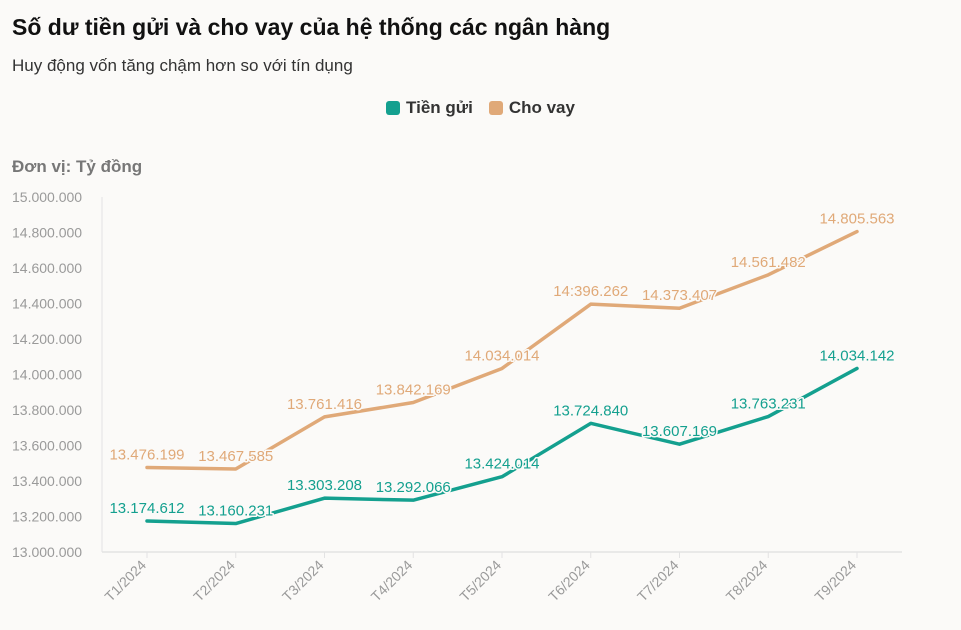  Describe the element at coordinates (47, 375) in the screenshot. I see `y-tick-label: 14.000.000` at that location.